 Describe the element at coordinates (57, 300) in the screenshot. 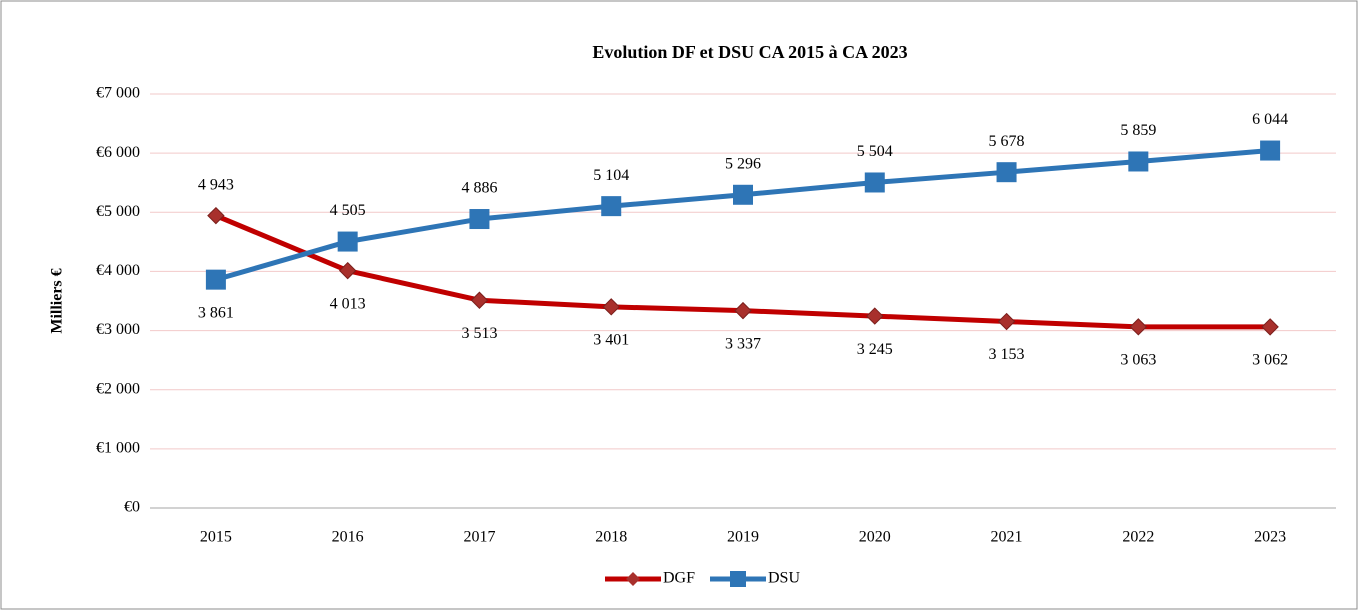

I see `y-axis-label: Milliers €` at that location.